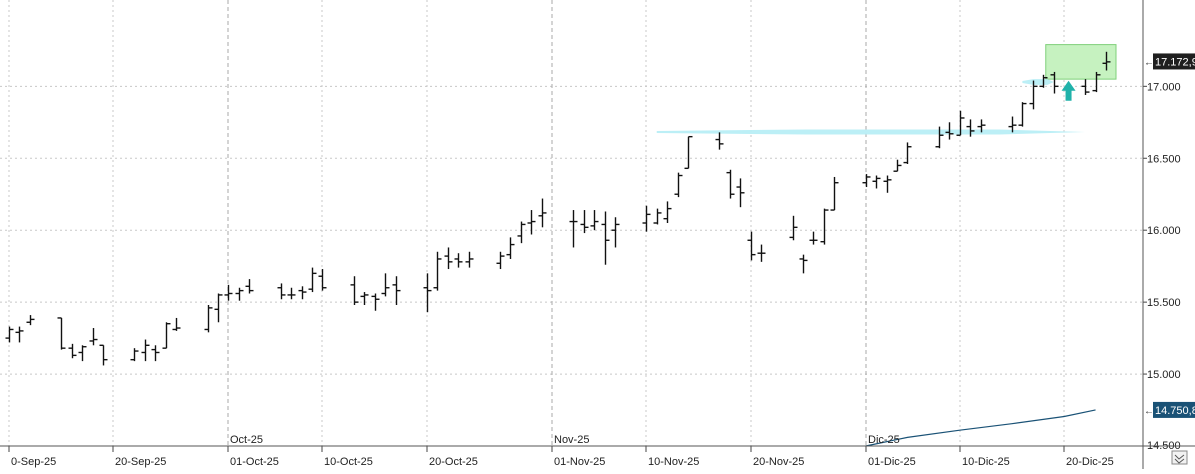  Describe the element at coordinates (1164, 87) in the screenshot. I see `y-tick-label: 17.000` at that location.